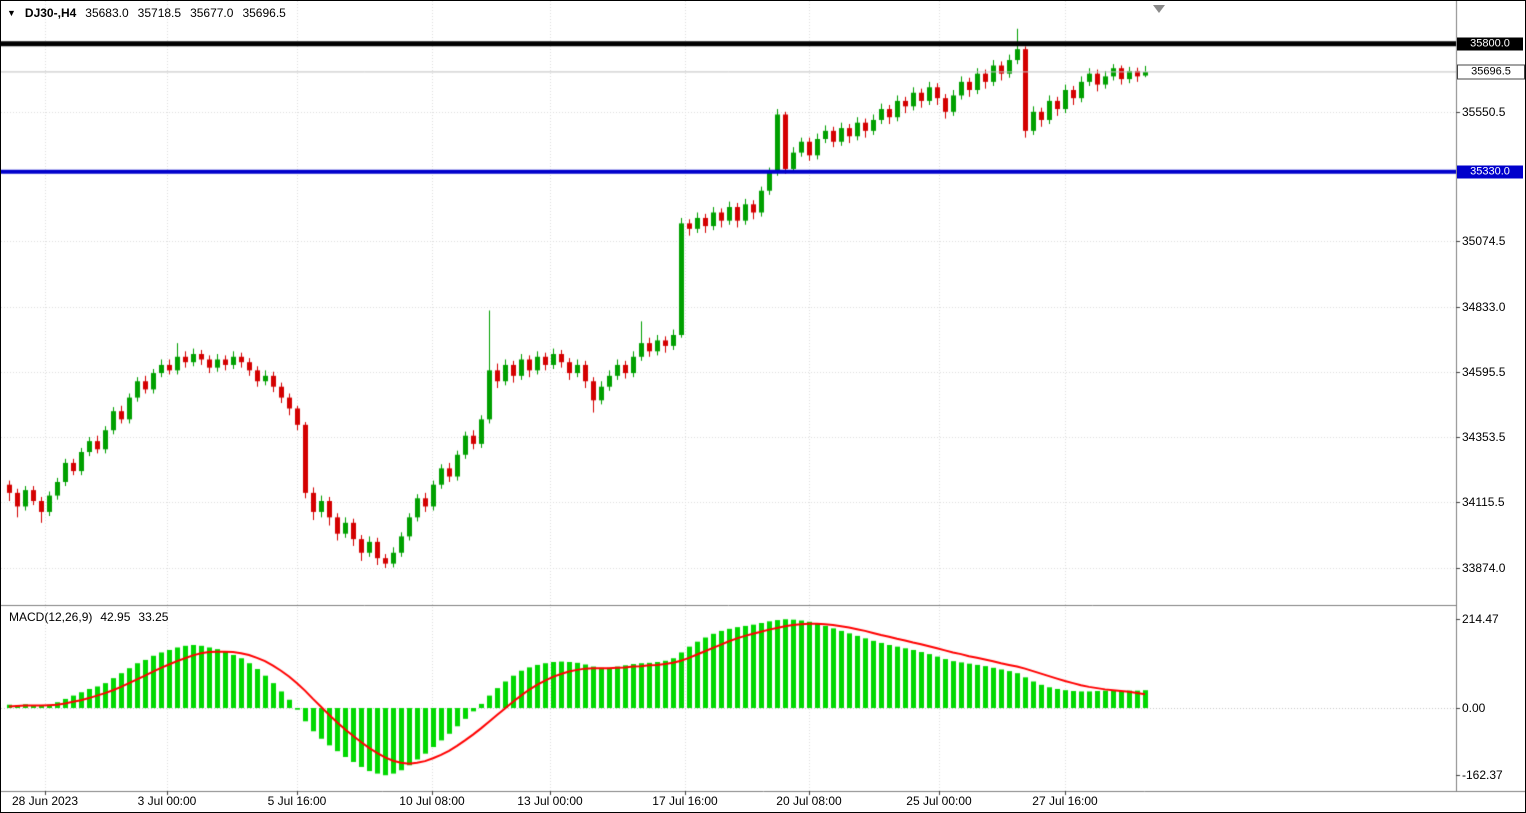  Describe the element at coordinates (159, 13) in the screenshot. I see `high-value: 35718.5` at that location.